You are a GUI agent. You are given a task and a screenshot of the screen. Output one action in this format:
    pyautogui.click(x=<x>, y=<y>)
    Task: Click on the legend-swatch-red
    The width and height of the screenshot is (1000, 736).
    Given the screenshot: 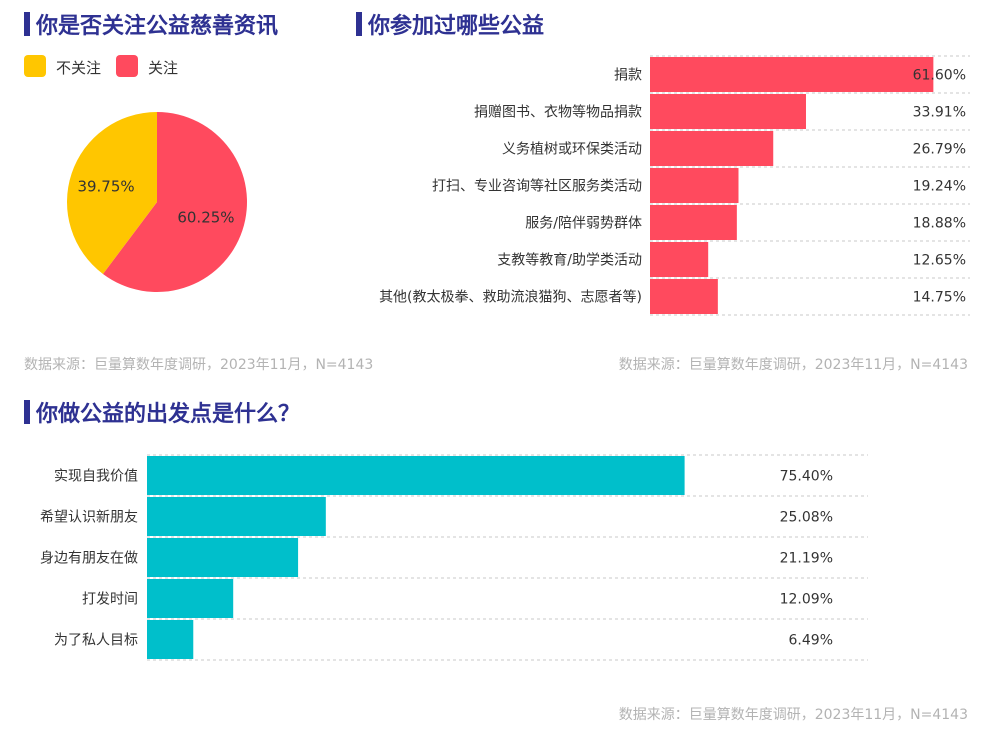 What is the action you would take?
    pyautogui.click(x=127, y=66)
    